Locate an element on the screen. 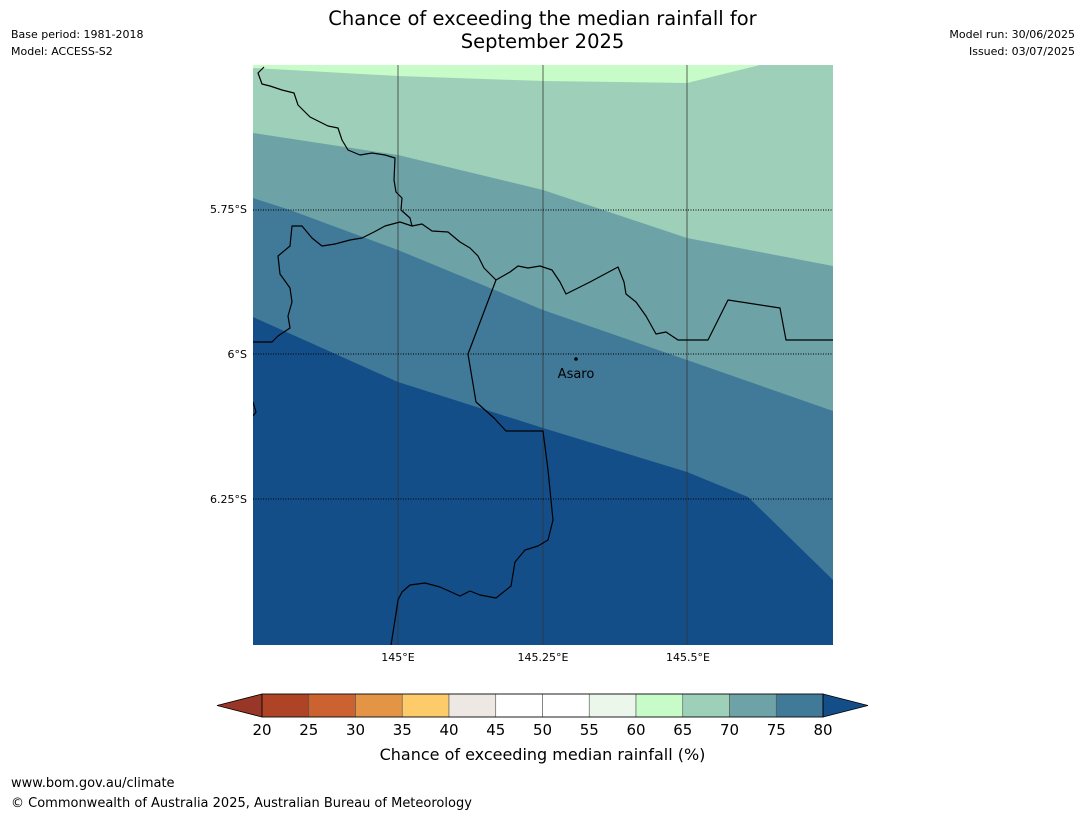 This screenshot has height=816, width=1085. colorbar-tick-label: 40 is located at coordinates (448, 730).